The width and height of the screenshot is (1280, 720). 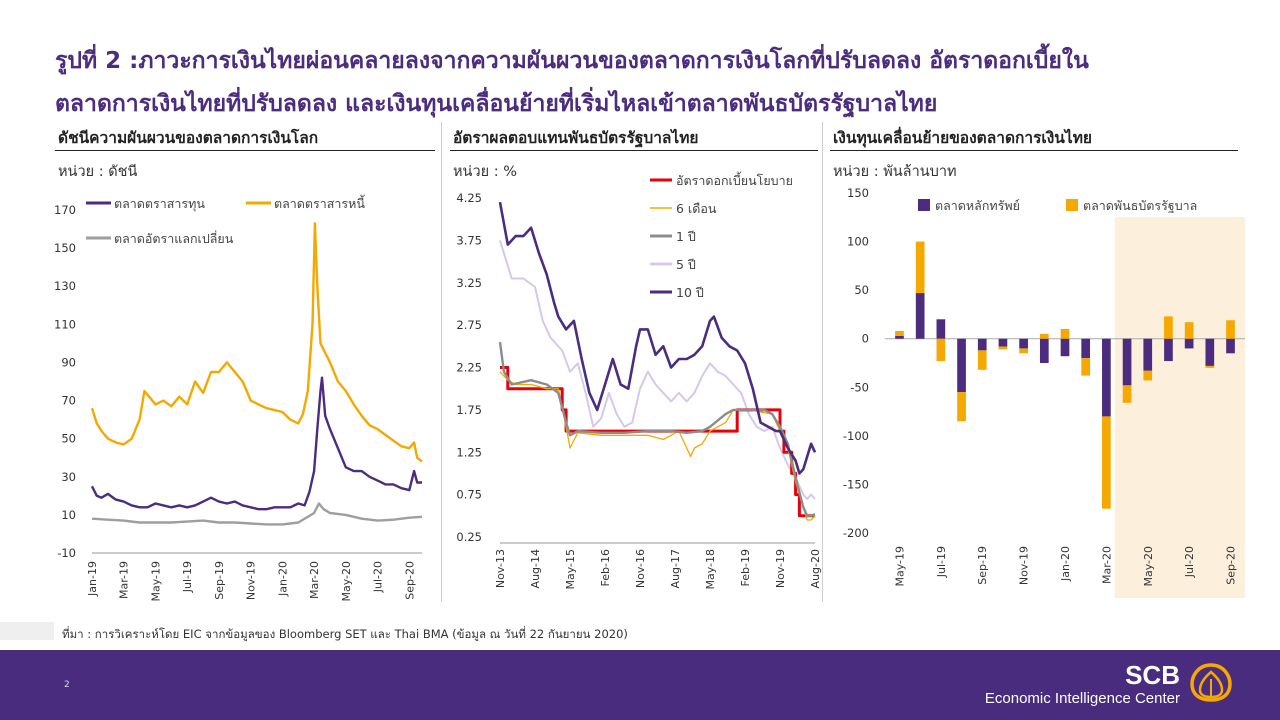 I want to click on x-tick-label: Jul-19, so click(x=187, y=577).